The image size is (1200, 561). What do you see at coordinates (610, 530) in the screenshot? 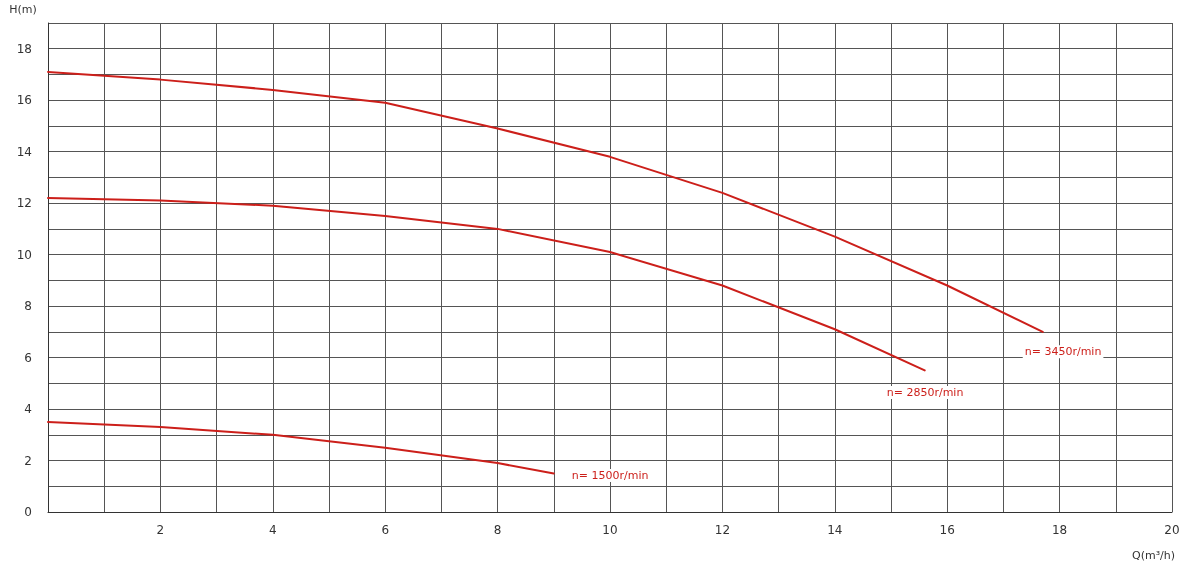
I see `x-tick-label: 10` at bounding box center [610, 530].